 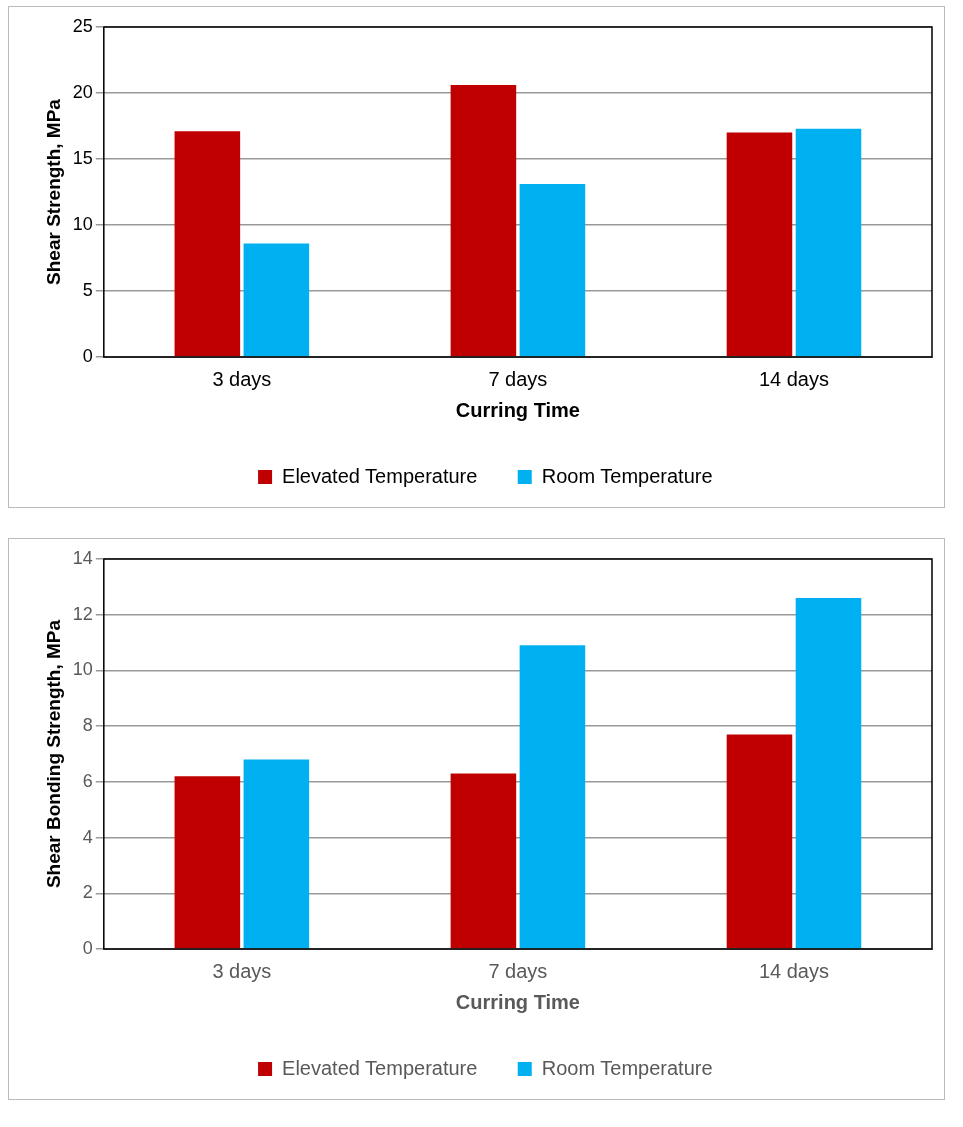 I want to click on y-tick-label: 15, so click(x=82, y=157).